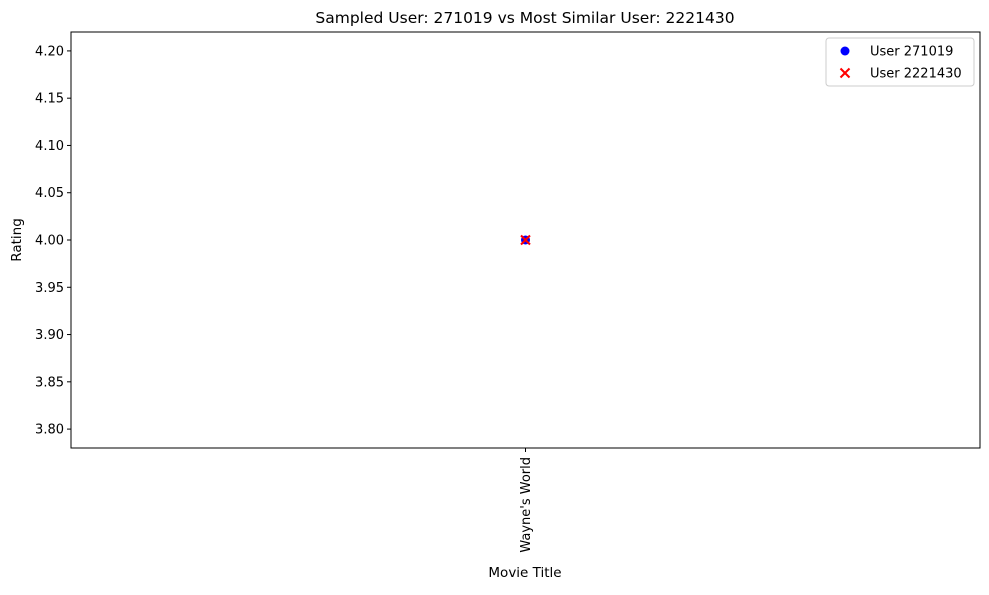  Describe the element at coordinates (17, 240) in the screenshot. I see `y-axis-label: Rating` at that location.